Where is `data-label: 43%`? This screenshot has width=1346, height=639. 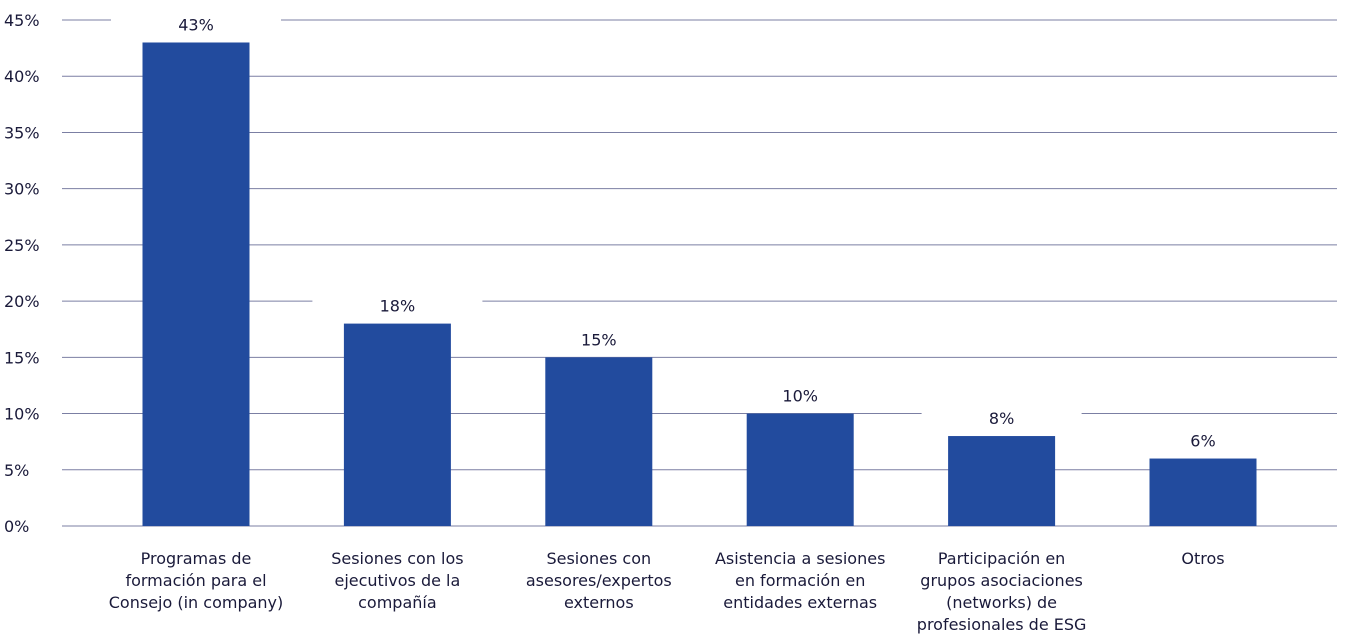
data-label: 43% is located at coordinates (196, 24).